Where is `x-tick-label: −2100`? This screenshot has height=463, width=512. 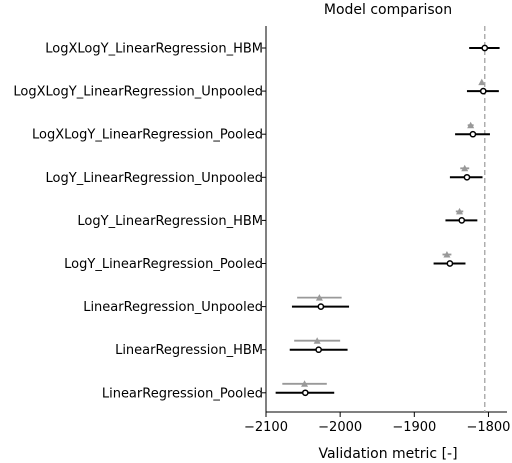 x-tick-label: −2100 is located at coordinates (266, 427).